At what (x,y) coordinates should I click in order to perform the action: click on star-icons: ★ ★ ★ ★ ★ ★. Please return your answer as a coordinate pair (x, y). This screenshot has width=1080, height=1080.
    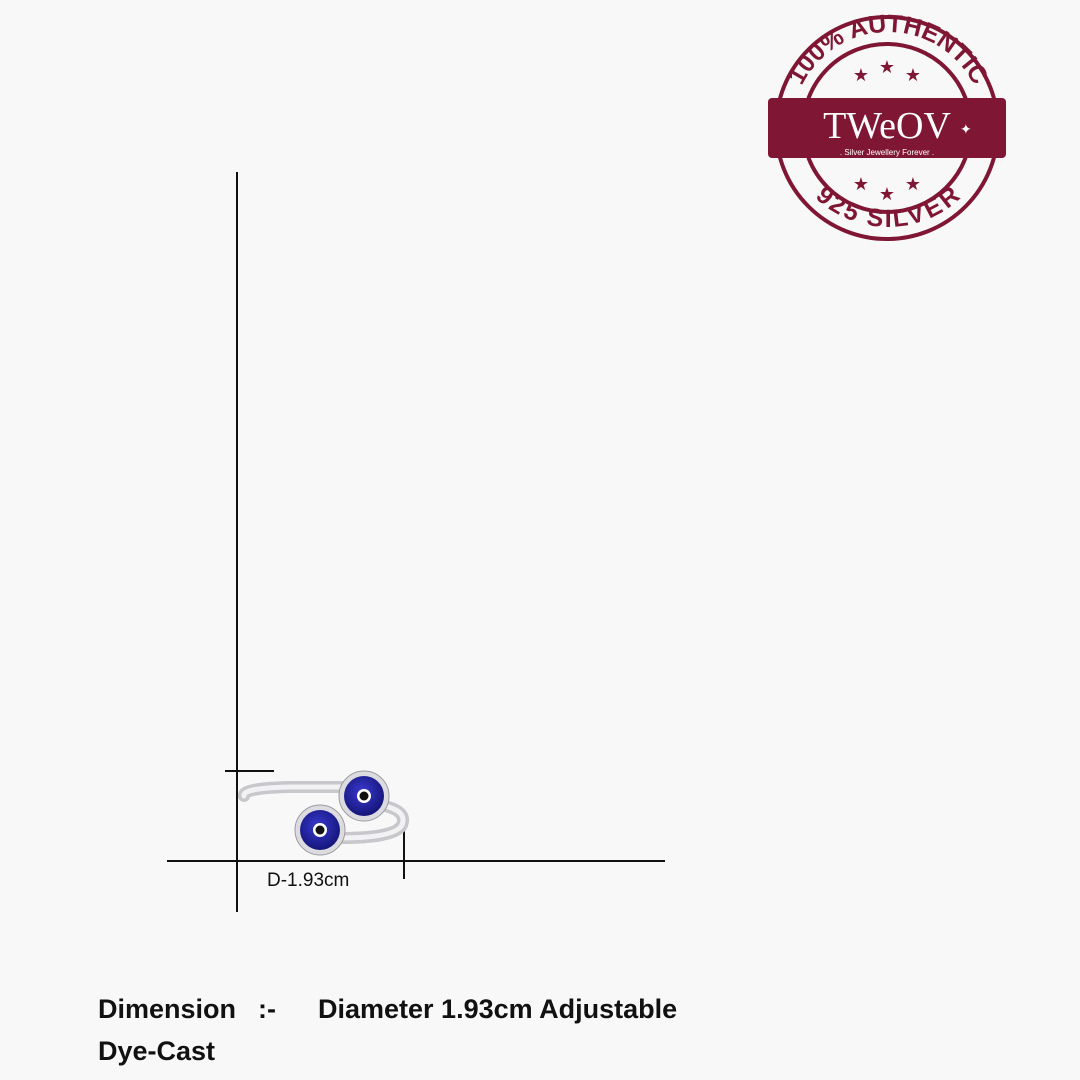
    Looking at the image, I should click on (887, 130).